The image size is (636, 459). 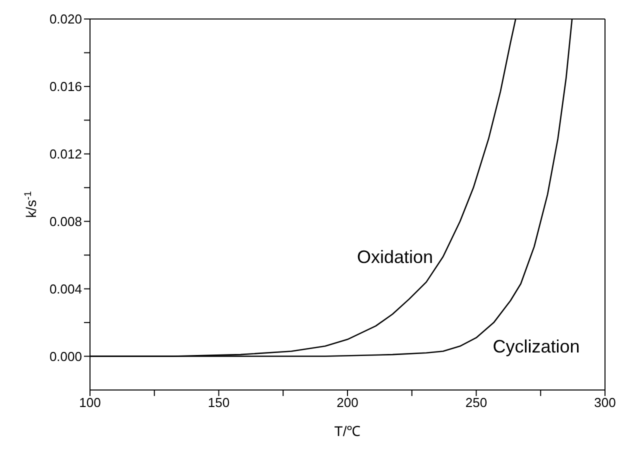 What do you see at coordinates (395, 257) in the screenshot?
I see `series-label: Oxidation` at bounding box center [395, 257].